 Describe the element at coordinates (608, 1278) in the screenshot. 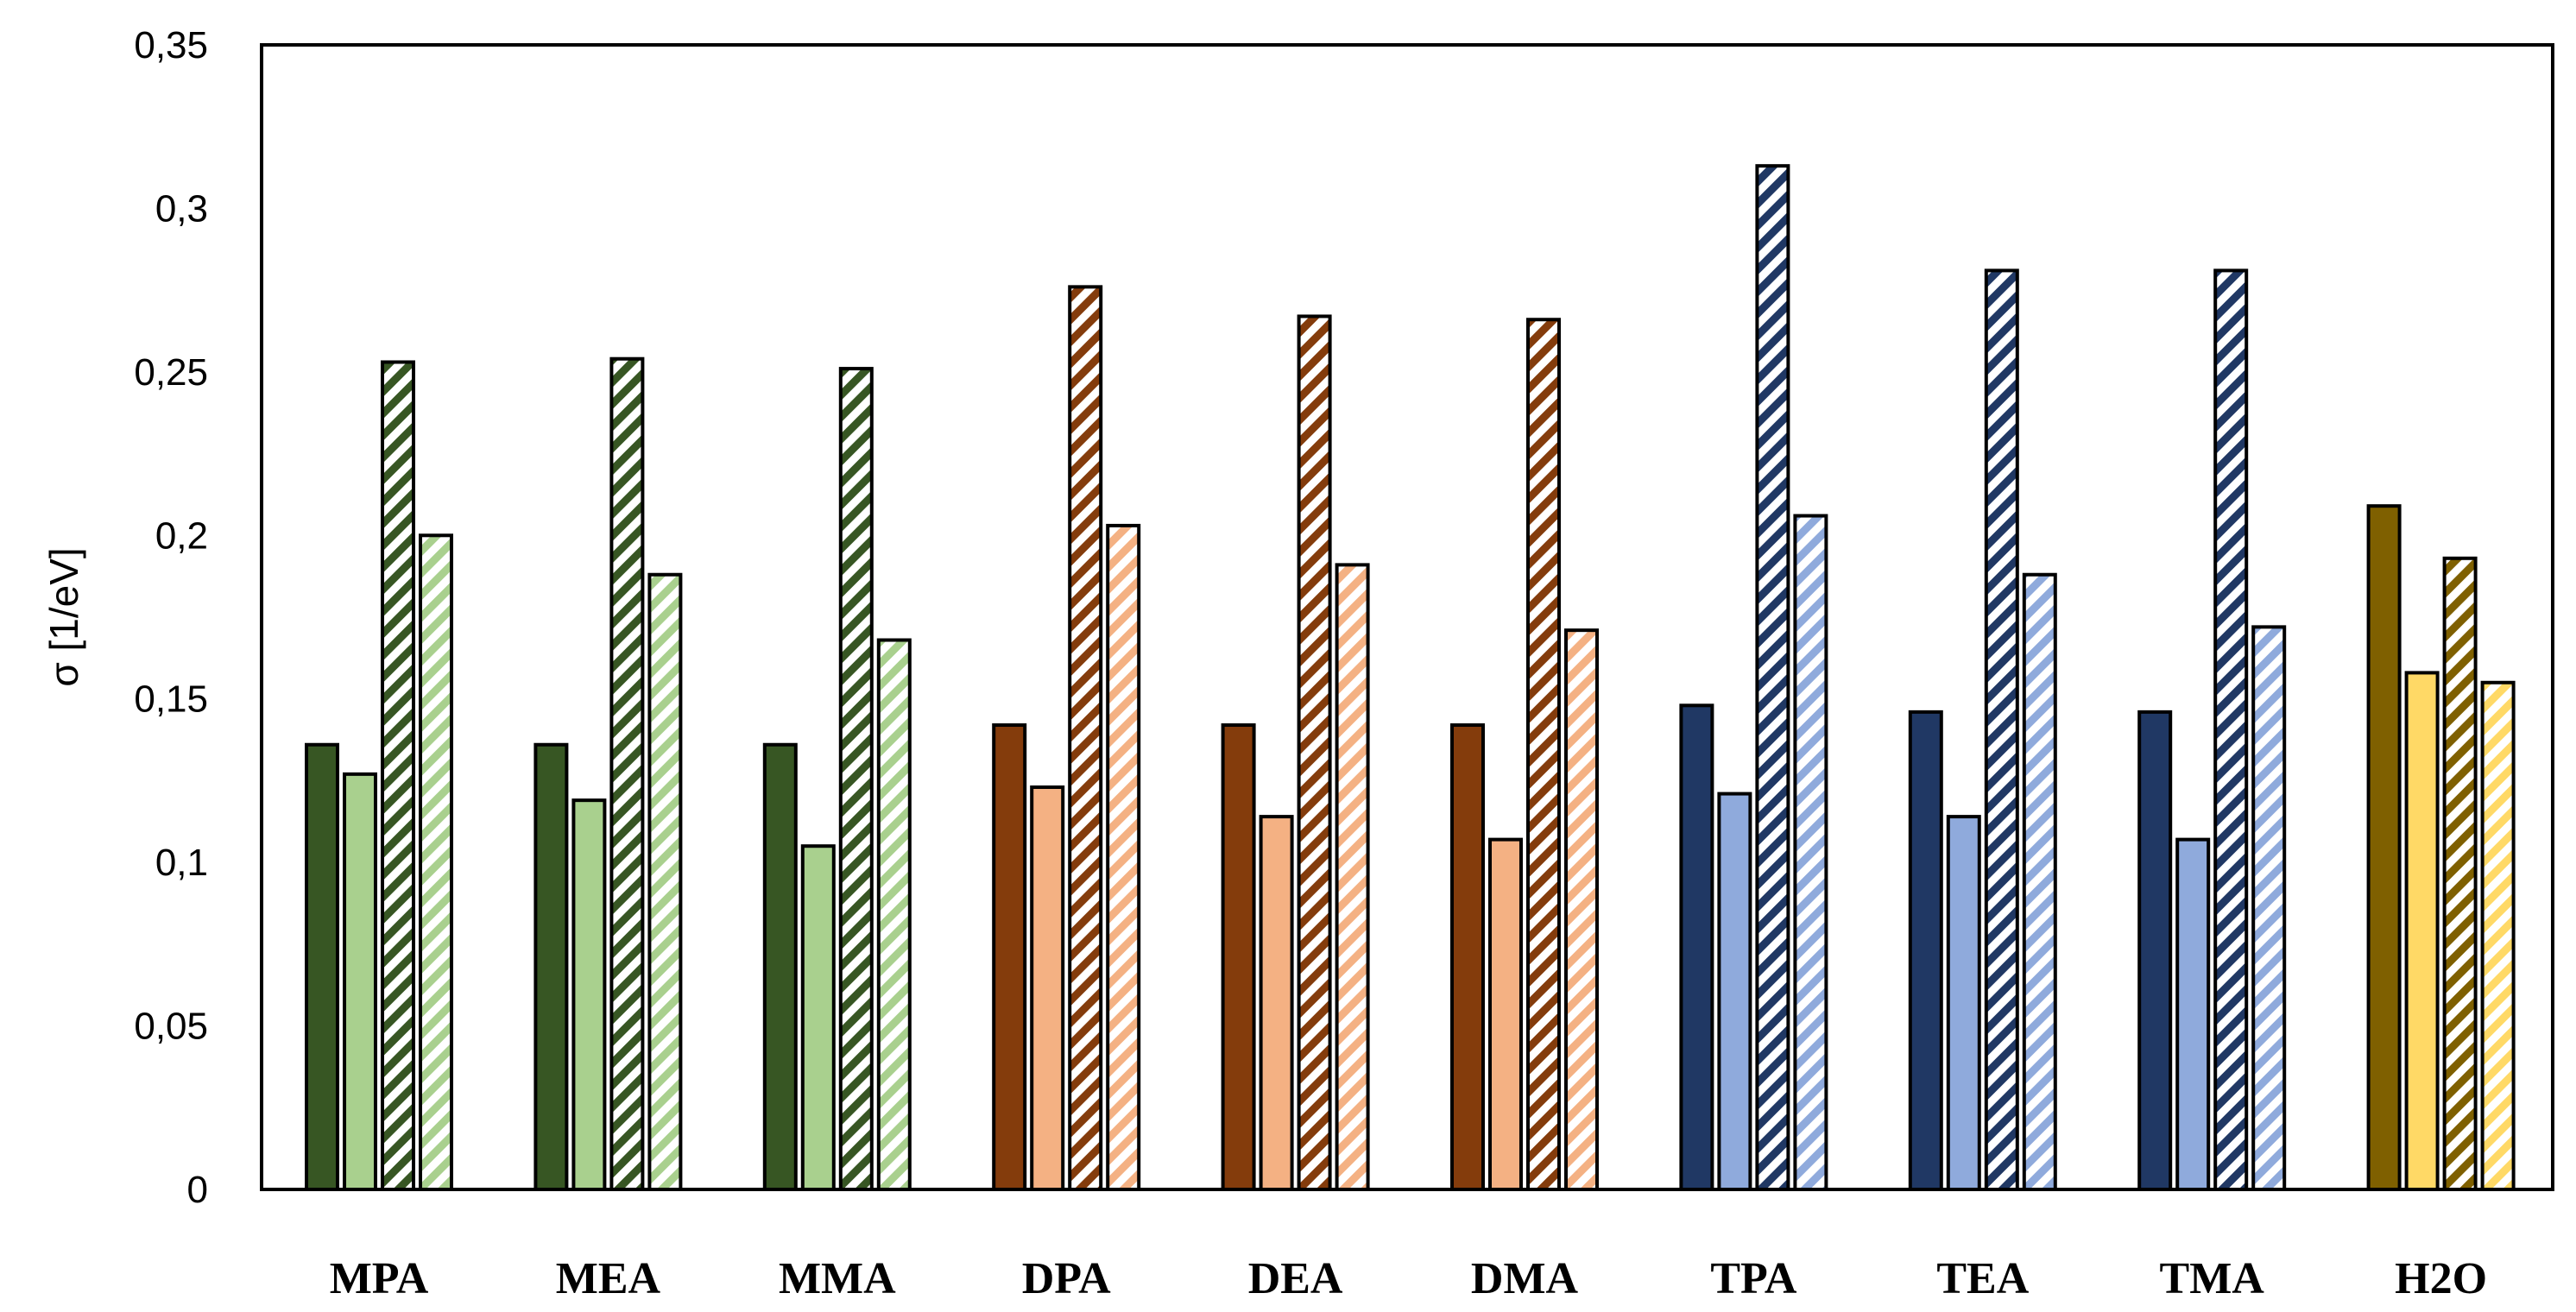

I see `x-category-label: MEA` at that location.